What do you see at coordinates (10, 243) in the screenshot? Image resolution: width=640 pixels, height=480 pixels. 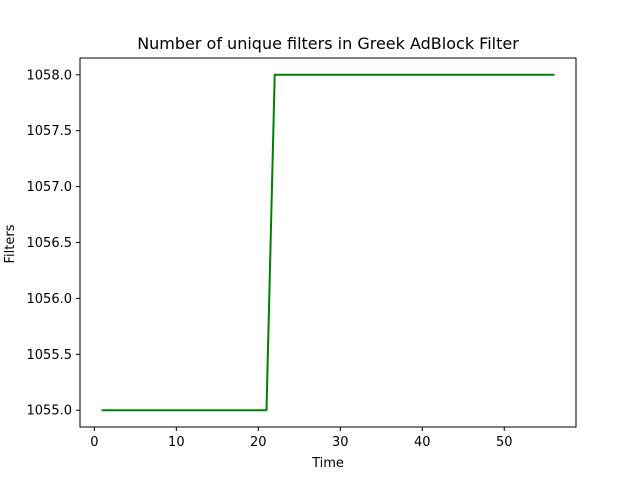 I see `y-axis-label: Filters` at bounding box center [10, 243].